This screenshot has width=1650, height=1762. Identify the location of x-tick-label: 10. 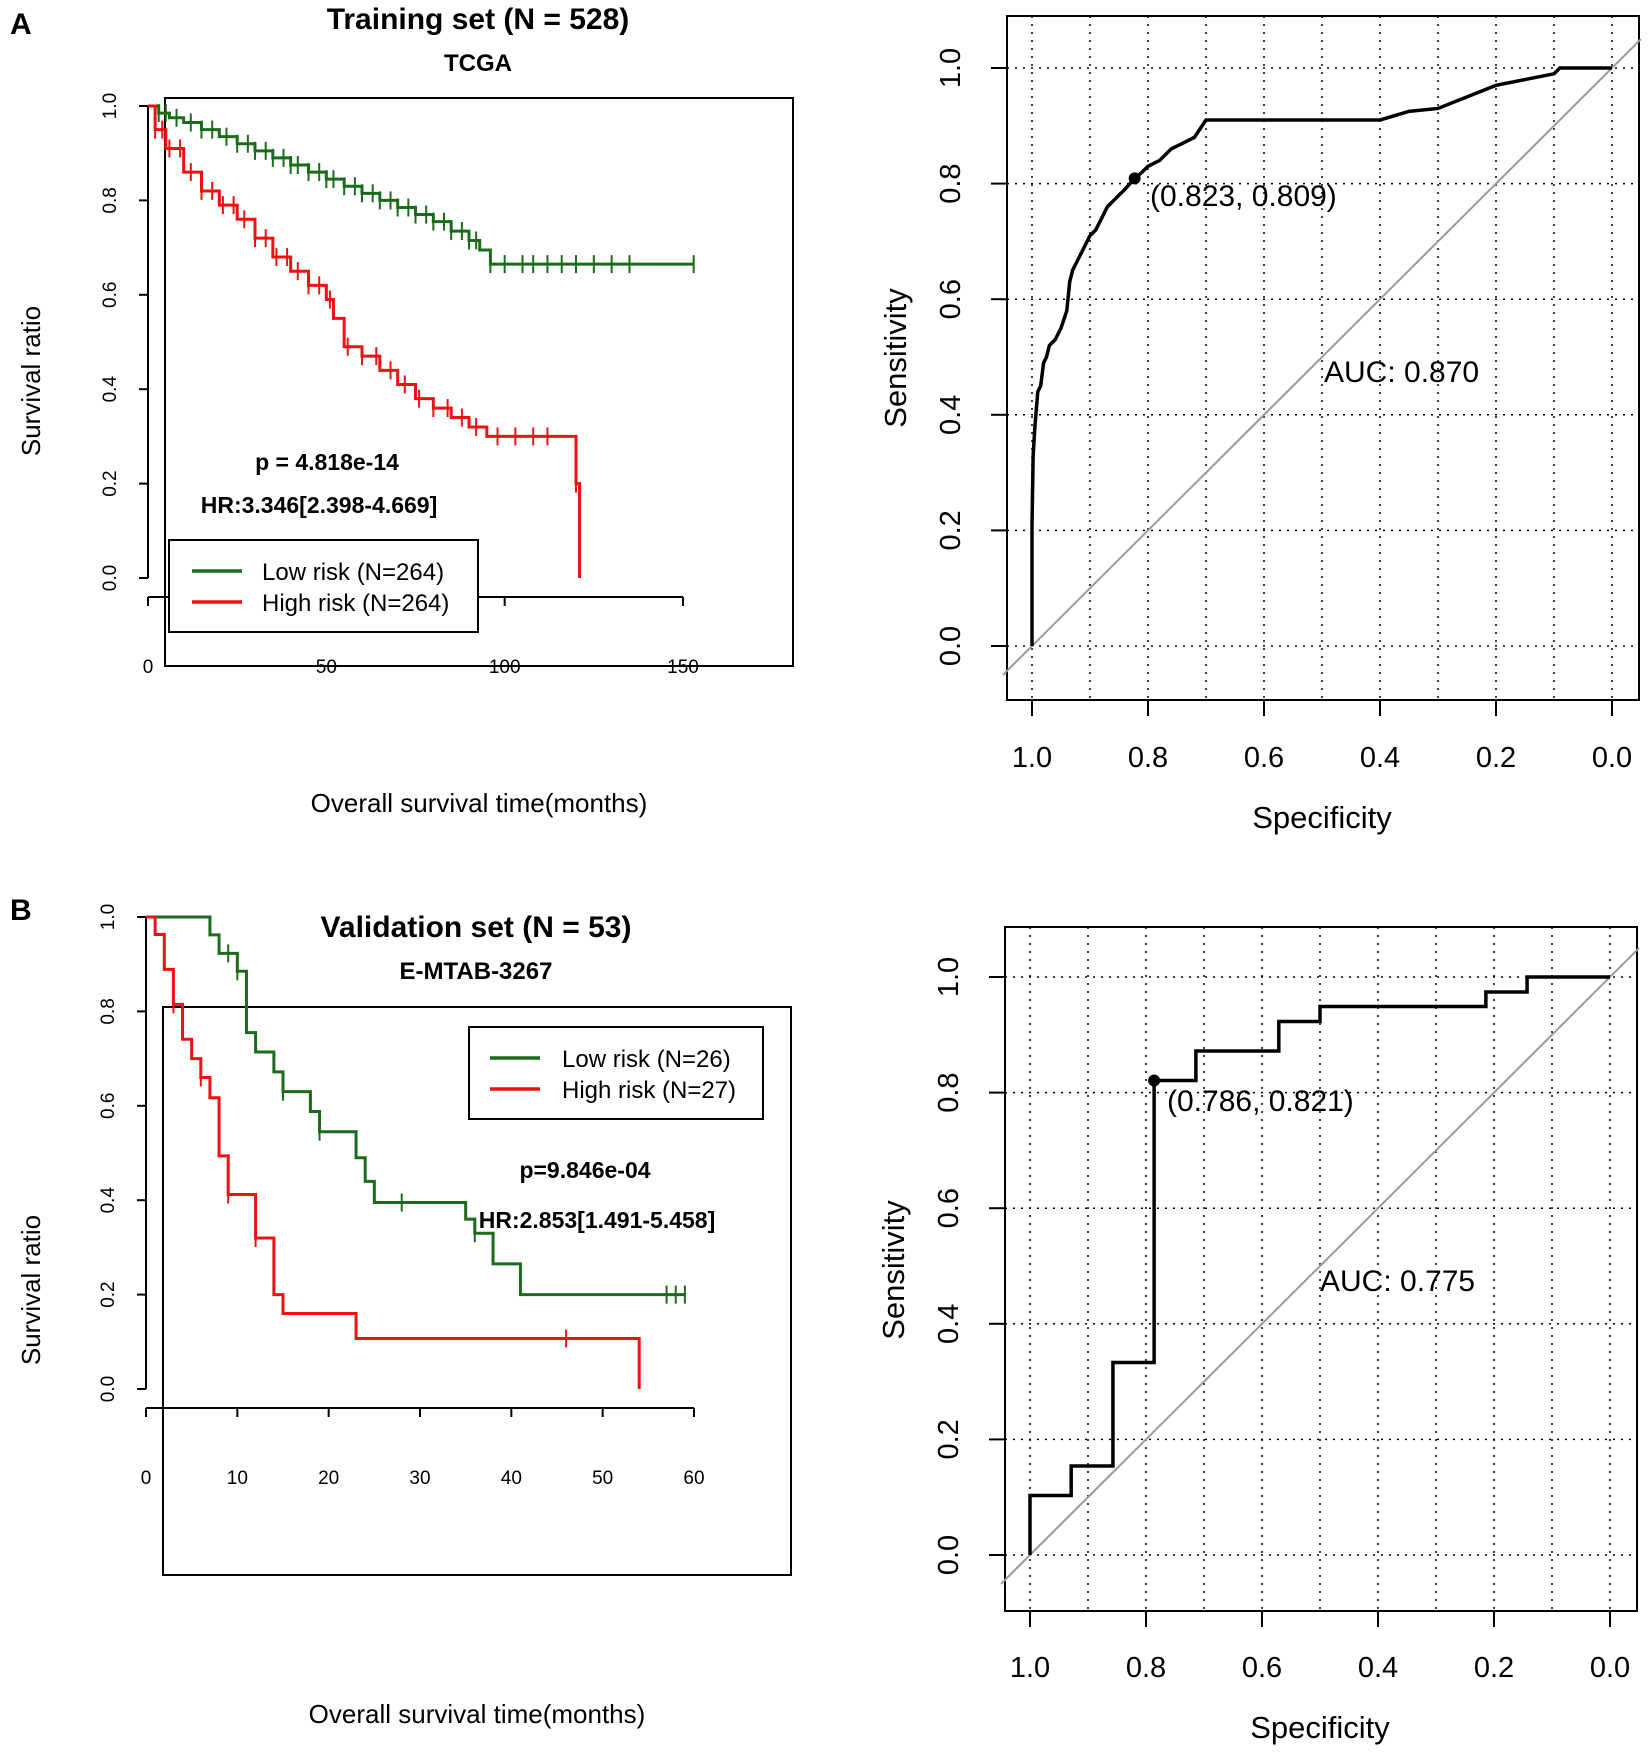
(237, 1478).